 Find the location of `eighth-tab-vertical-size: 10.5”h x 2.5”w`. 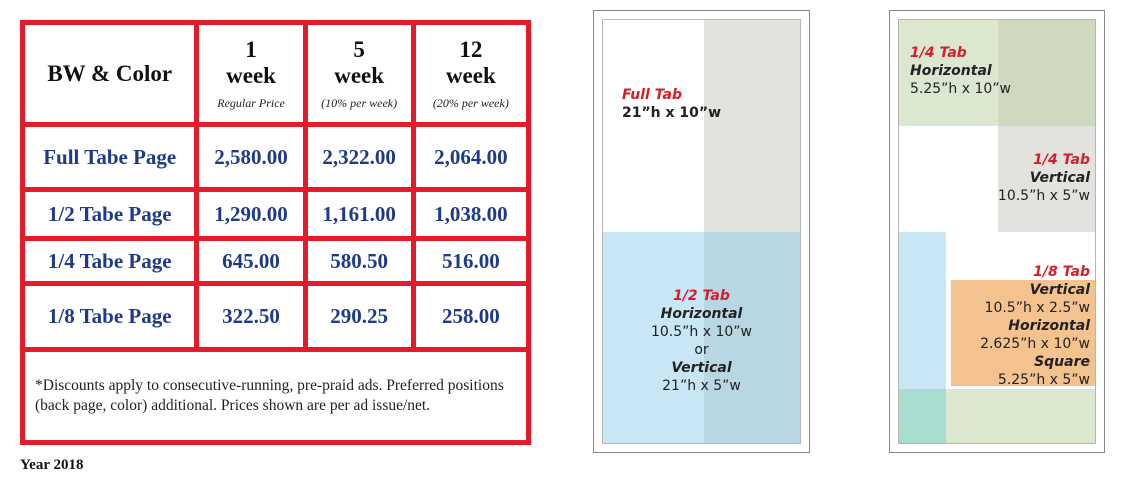

eighth-tab-vertical-size: 10.5”h x 2.5”w is located at coordinates (1037, 308).